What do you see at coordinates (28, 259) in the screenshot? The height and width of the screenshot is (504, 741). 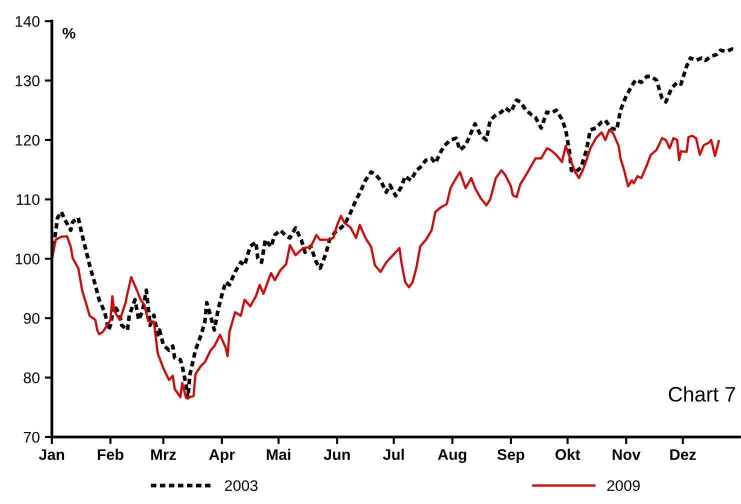 I see `y-tick-label: 100` at bounding box center [28, 259].